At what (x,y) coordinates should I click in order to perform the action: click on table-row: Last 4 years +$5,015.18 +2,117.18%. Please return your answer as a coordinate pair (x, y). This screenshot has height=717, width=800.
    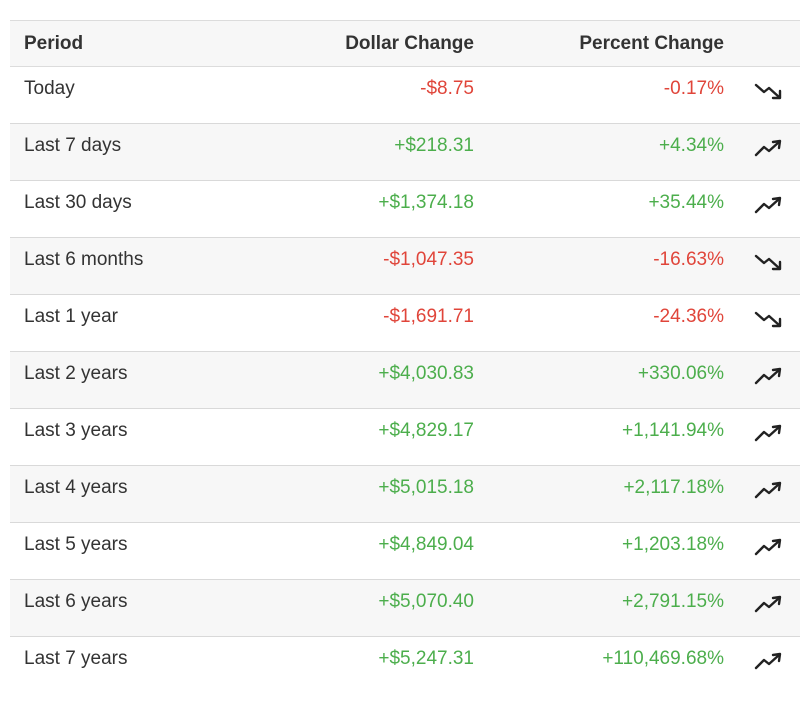
    Looking at the image, I should click on (405, 494).